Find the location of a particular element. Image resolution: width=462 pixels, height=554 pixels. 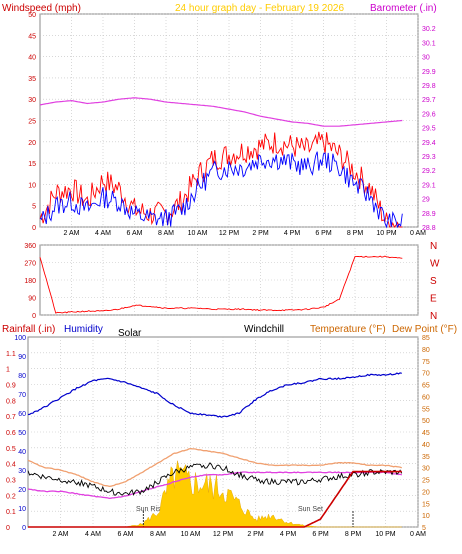

barometer-y-tick-label: 29.3 is located at coordinates (429, 157).